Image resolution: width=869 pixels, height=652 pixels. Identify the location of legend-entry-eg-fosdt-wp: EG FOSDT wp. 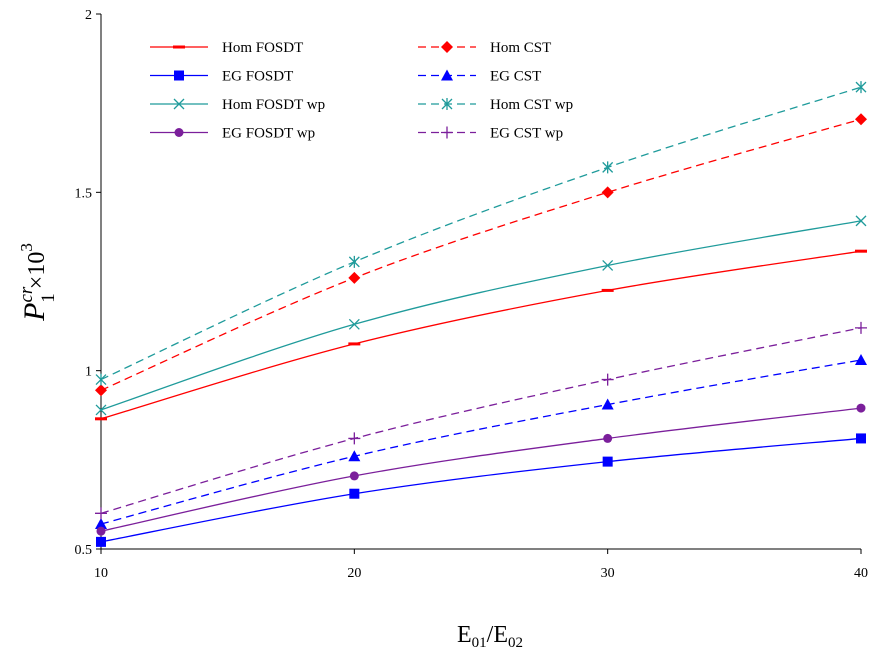
(232, 134).